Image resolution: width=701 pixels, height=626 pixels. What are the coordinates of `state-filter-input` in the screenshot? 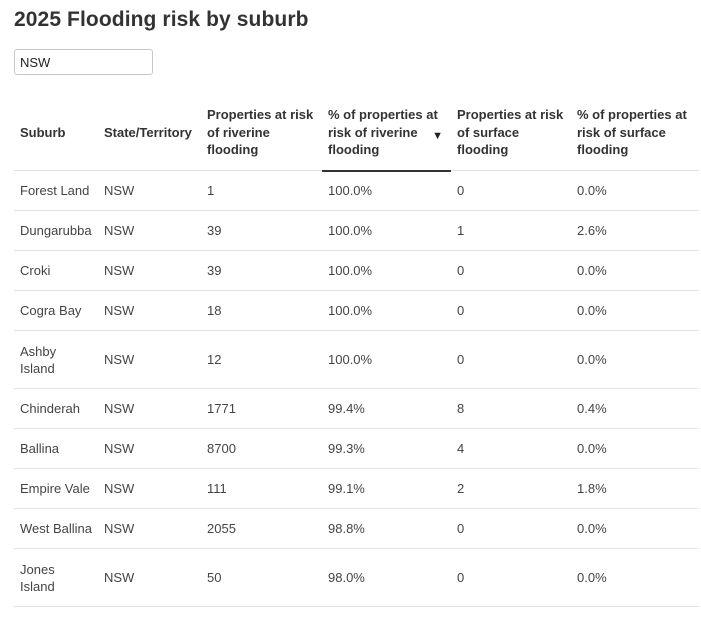 It's located at (83, 62).